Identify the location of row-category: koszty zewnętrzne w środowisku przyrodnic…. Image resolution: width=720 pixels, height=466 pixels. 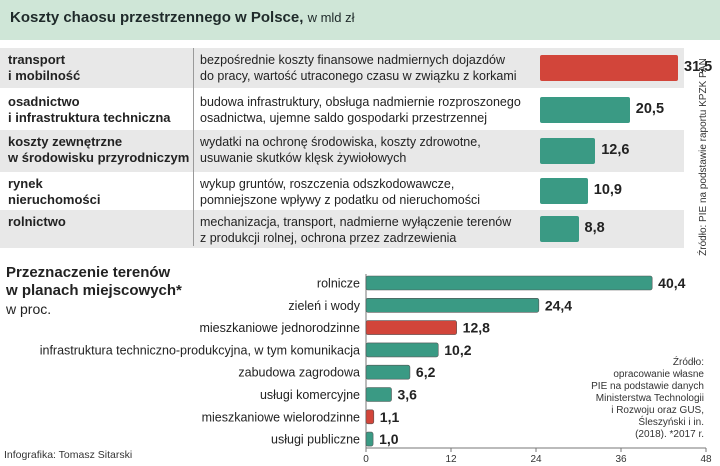
(98, 150).